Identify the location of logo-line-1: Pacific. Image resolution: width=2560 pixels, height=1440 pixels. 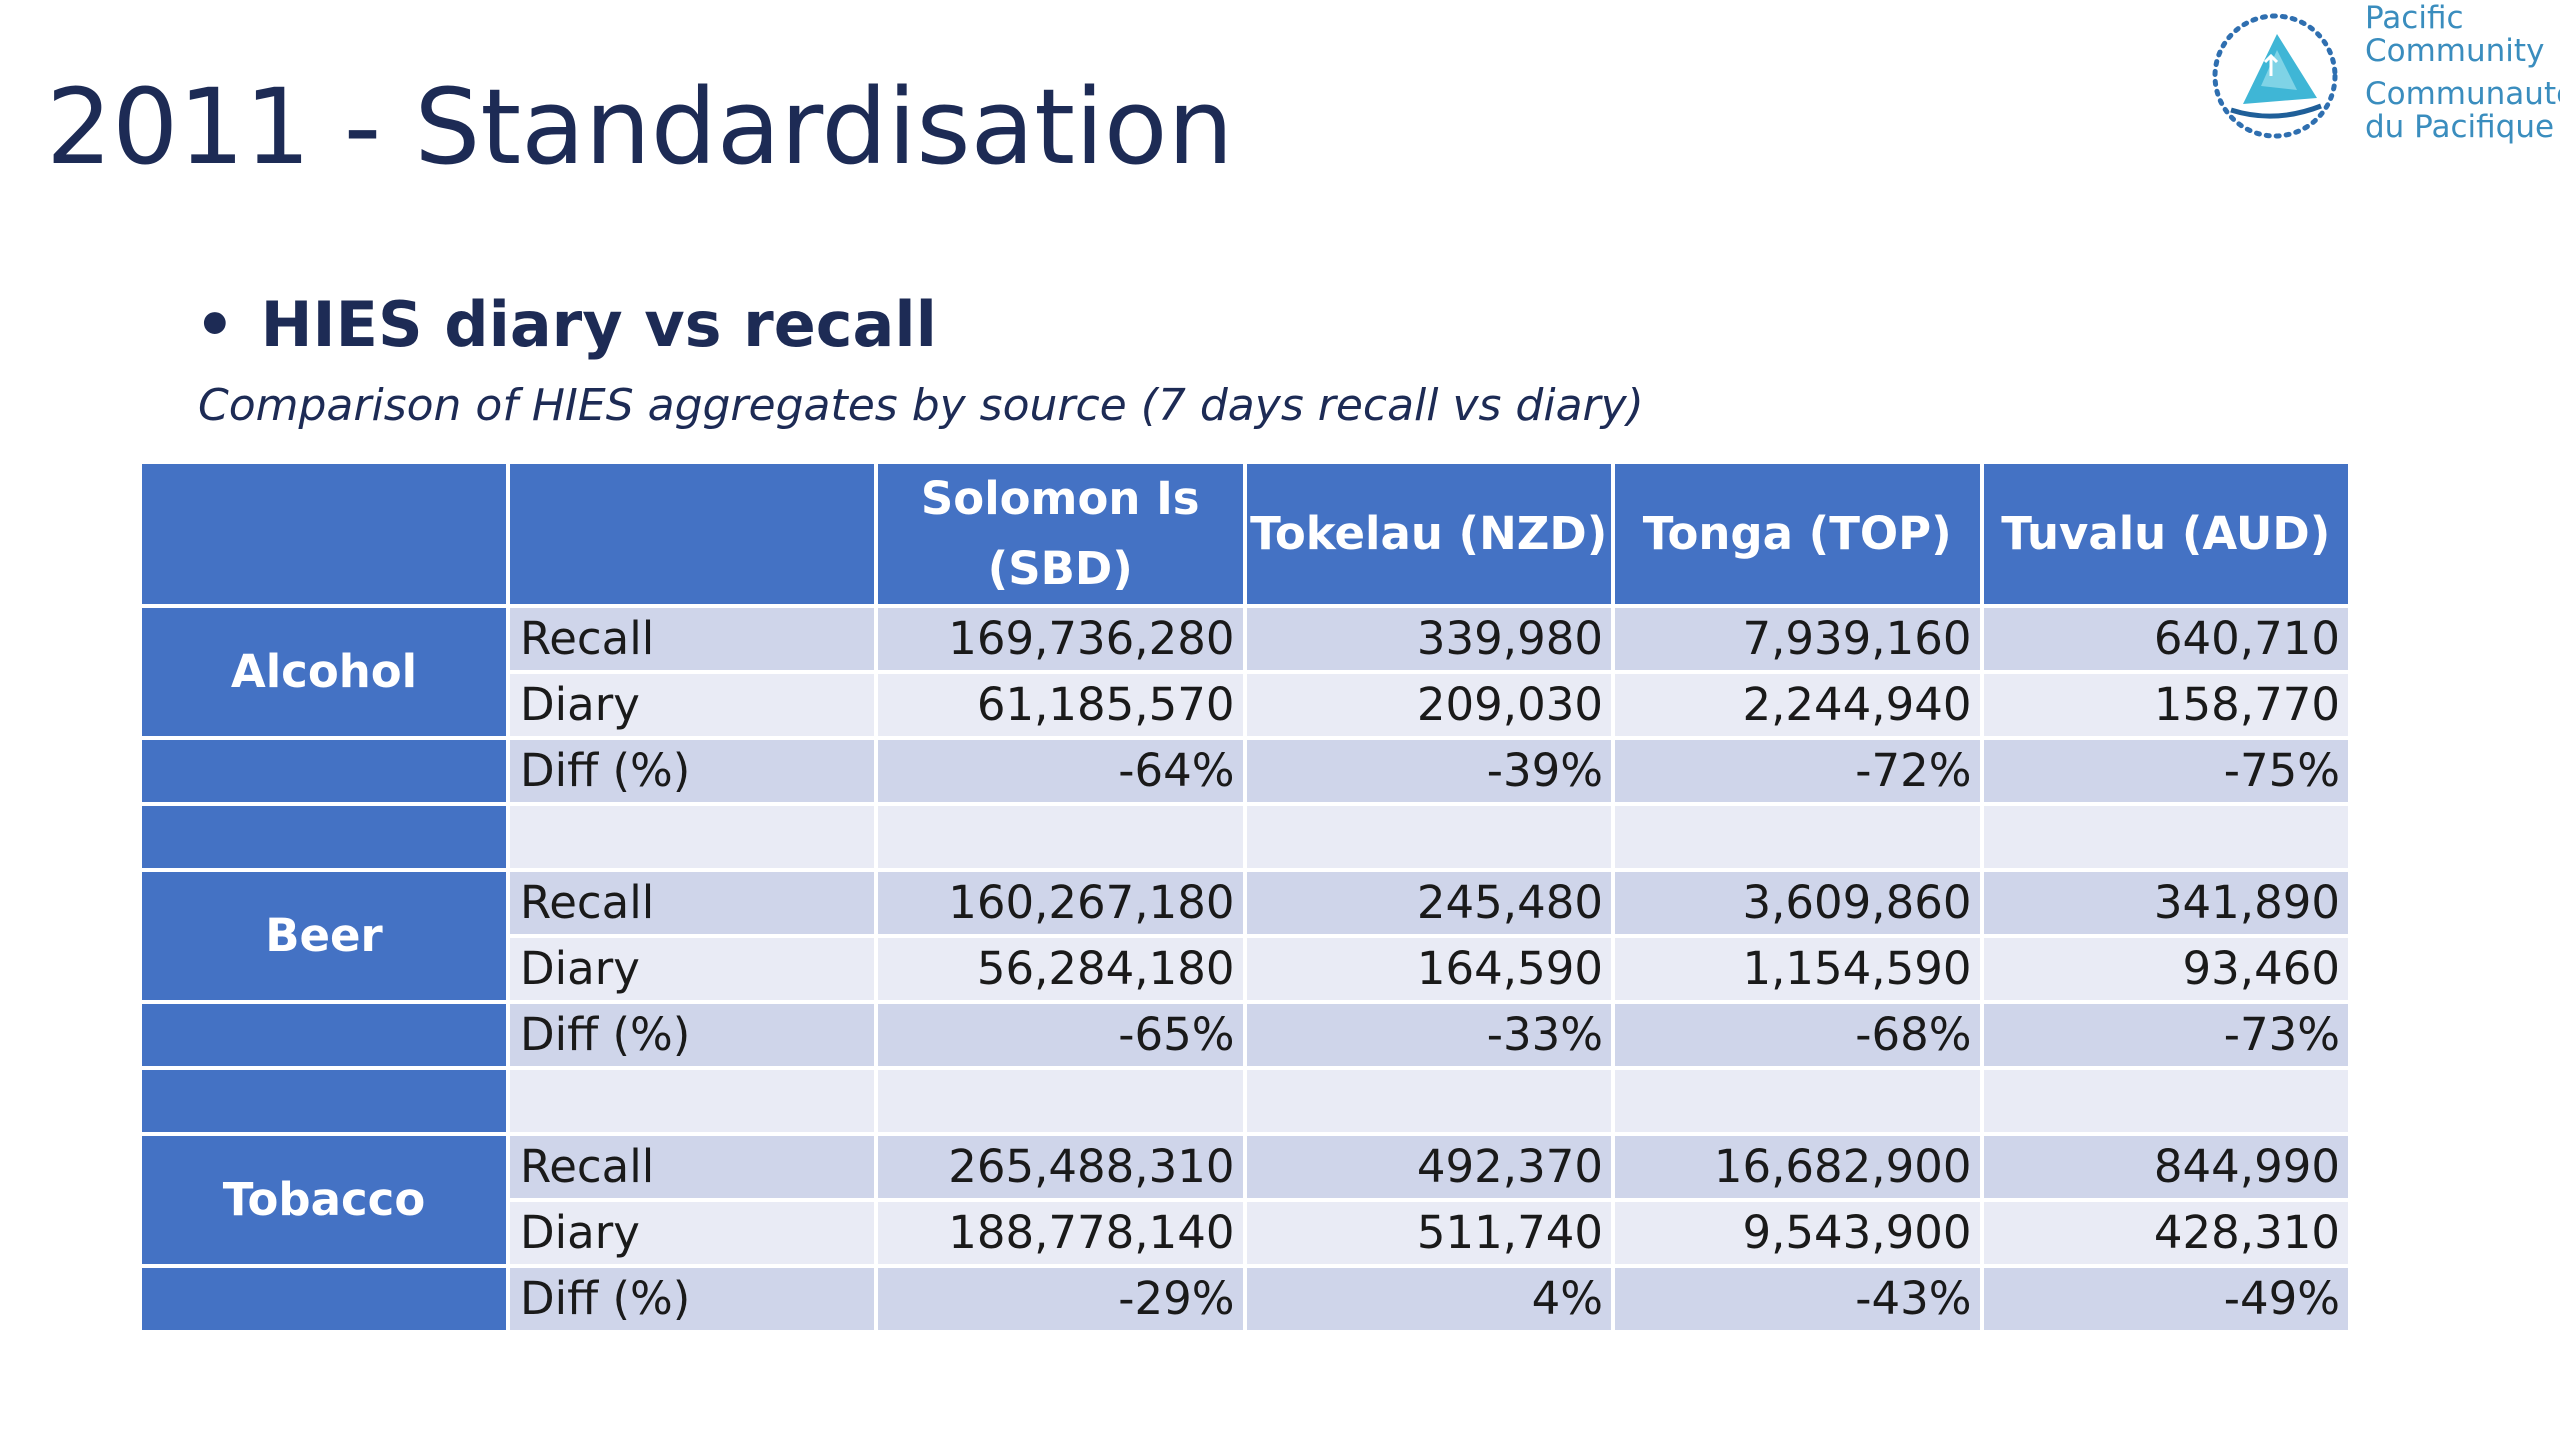
(2414, 18).